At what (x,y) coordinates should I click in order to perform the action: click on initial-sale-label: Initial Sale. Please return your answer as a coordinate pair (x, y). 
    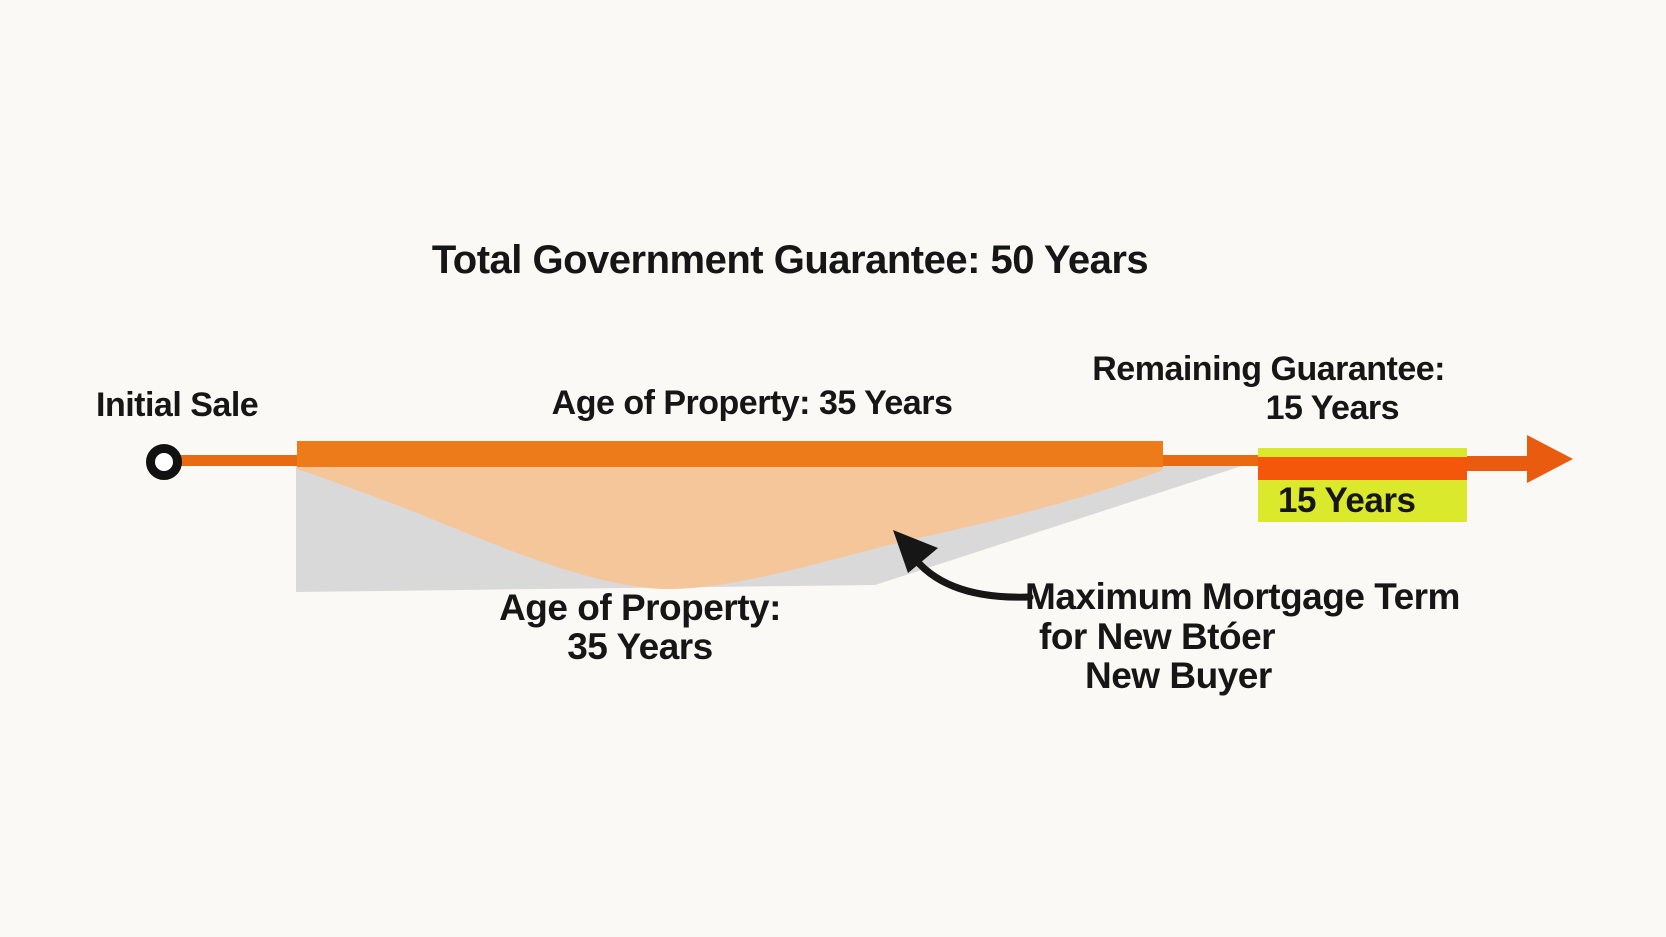
    Looking at the image, I should click on (177, 405).